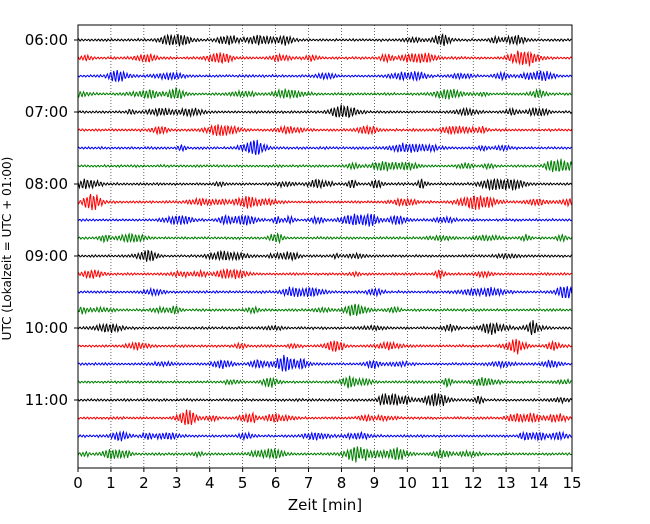 This screenshot has height=524, width=650. What do you see at coordinates (46, 112) in the screenshot?
I see `y-tick-label: 07:00` at bounding box center [46, 112].